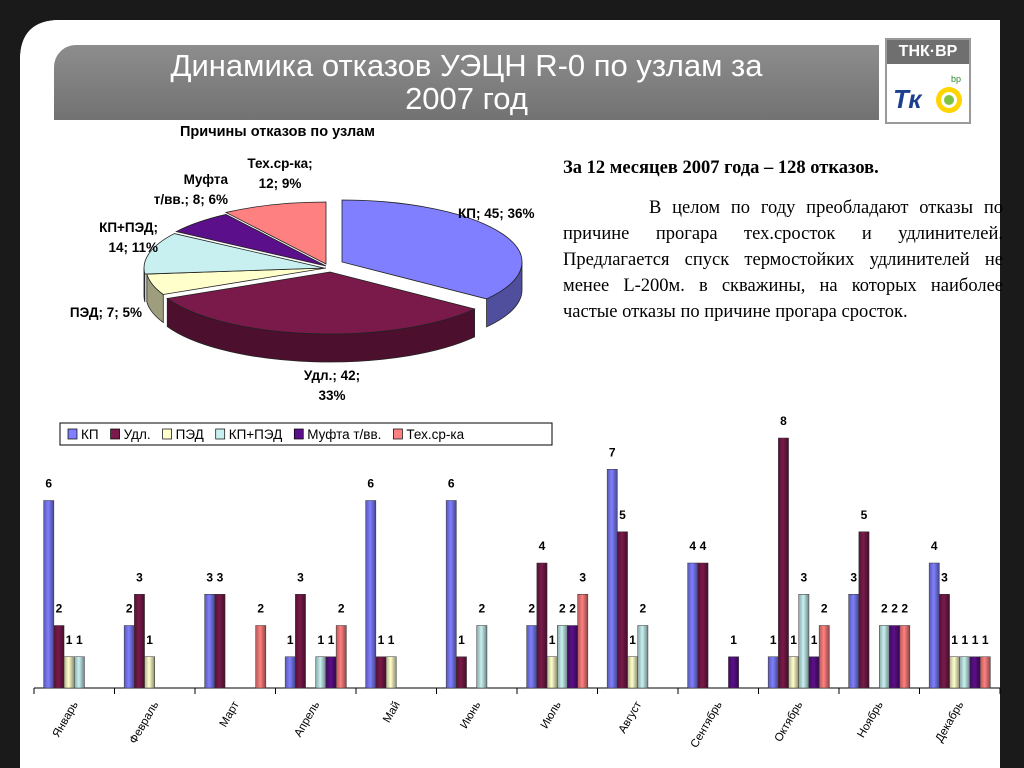 The image size is (1024, 768). Describe the element at coordinates (106, 312) in the screenshot. I see `pie-label-2: ПЭД; 7; 5%` at that location.